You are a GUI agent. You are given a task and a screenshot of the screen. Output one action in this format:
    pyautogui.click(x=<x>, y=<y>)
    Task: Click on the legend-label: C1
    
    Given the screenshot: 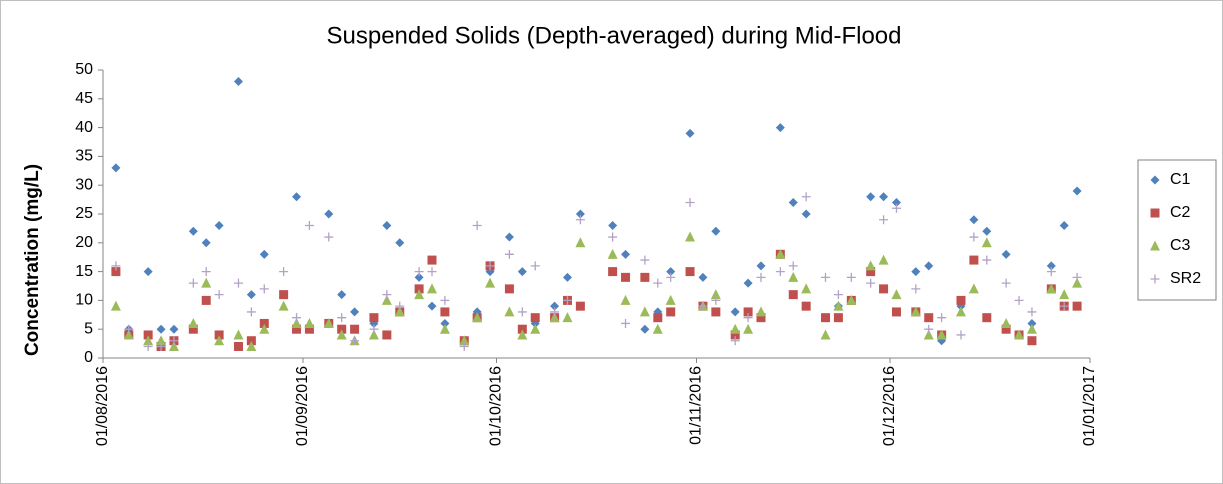 What is the action you would take?
    pyautogui.click(x=1180, y=179)
    